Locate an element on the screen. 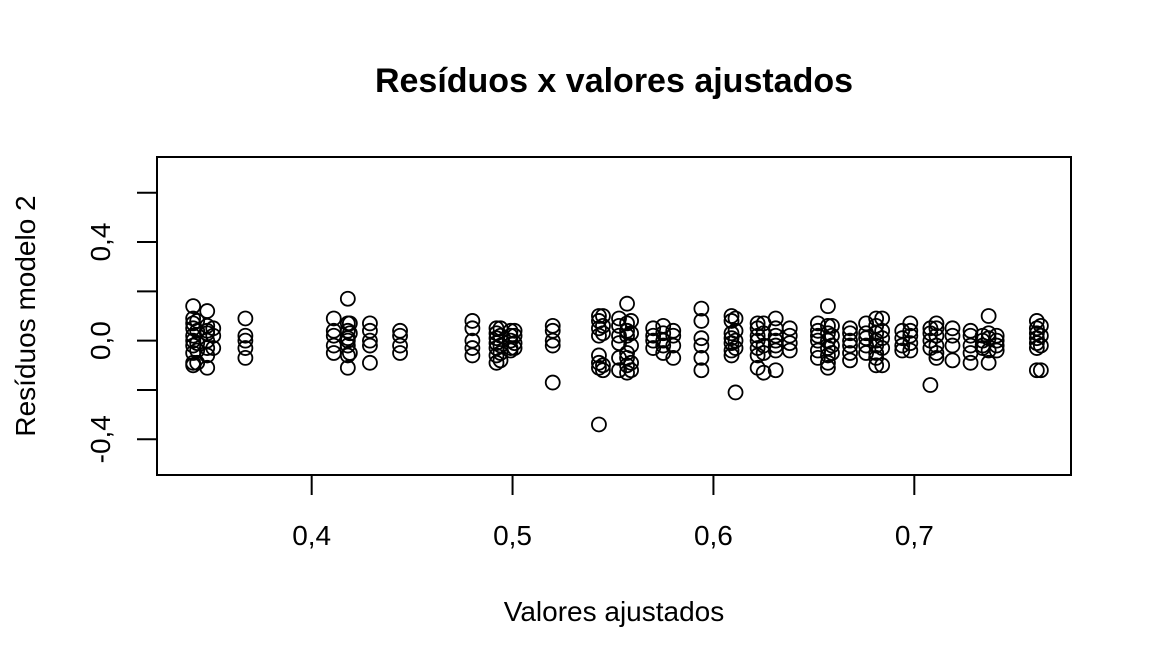 The width and height of the screenshot is (1152, 672). x-tick-label: 0,7 is located at coordinates (914, 535).